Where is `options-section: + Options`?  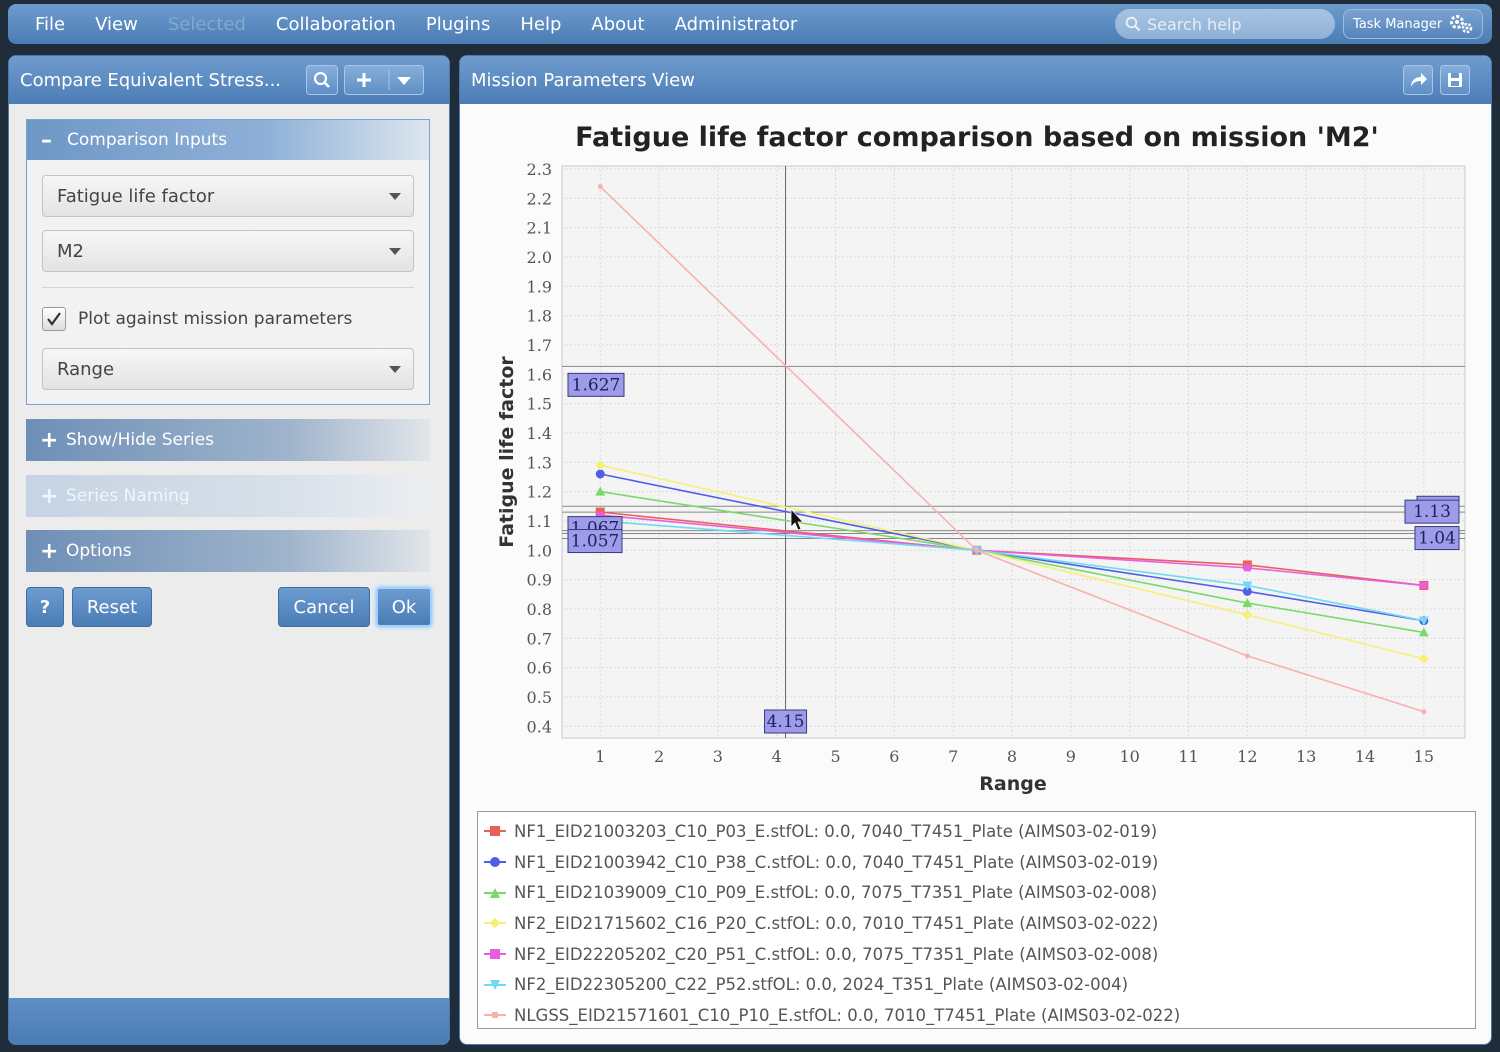 options-section: + Options is located at coordinates (228, 551).